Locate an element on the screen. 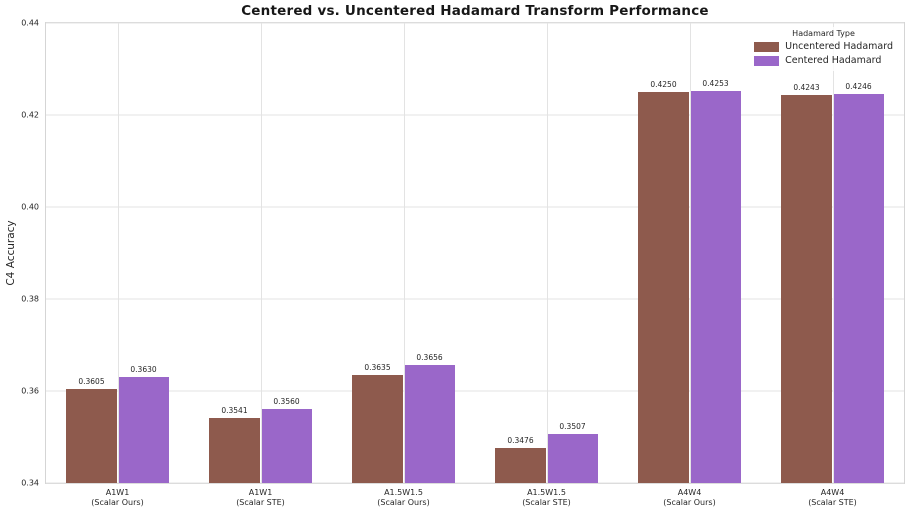  bar: 0.3476 is located at coordinates (520, 459).